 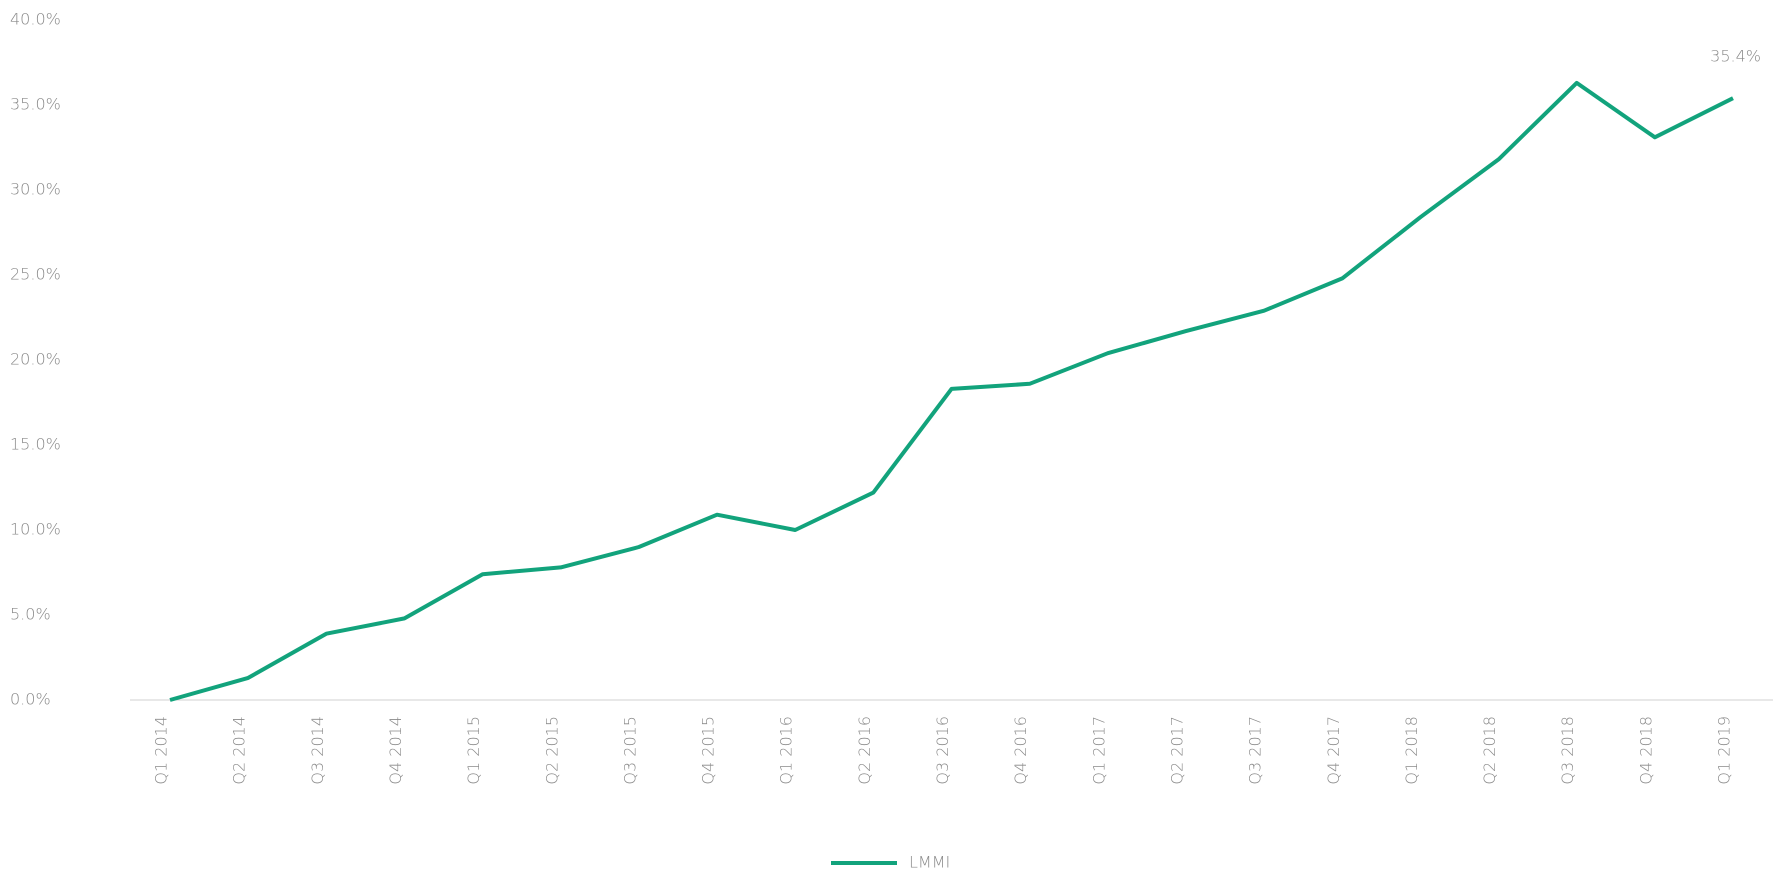 I want to click on x-tick-label: Q3 2016, so click(x=942, y=750).